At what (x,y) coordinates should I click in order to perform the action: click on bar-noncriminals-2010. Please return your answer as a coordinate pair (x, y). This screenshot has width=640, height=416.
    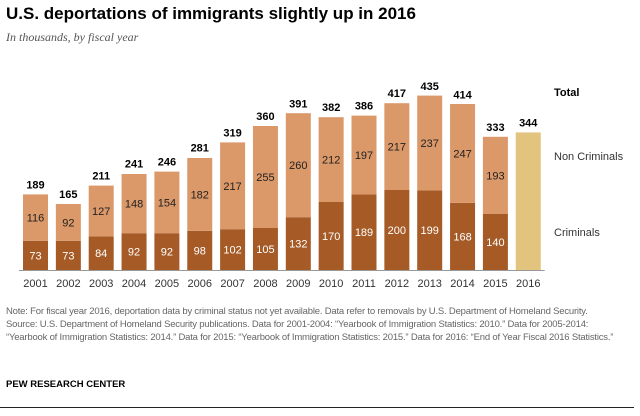
    Looking at the image, I should click on (331, 159).